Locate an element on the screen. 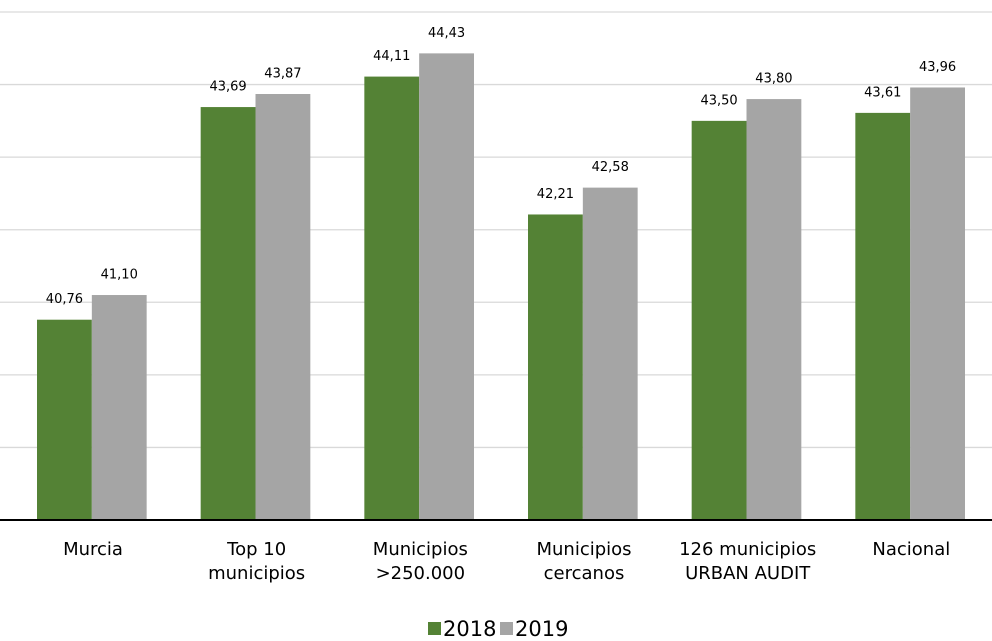  data-label: 43,96 is located at coordinates (937, 67).